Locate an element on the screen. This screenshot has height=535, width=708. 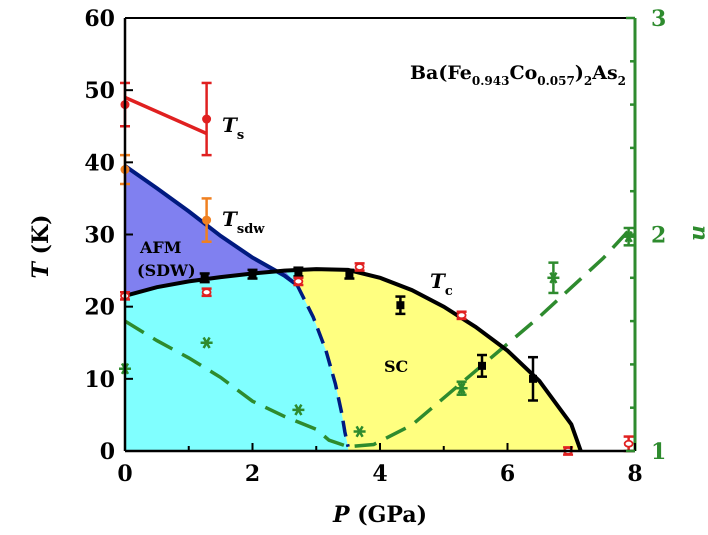
sdw-boundary-dashed-curve is located at coordinates (322, 366).